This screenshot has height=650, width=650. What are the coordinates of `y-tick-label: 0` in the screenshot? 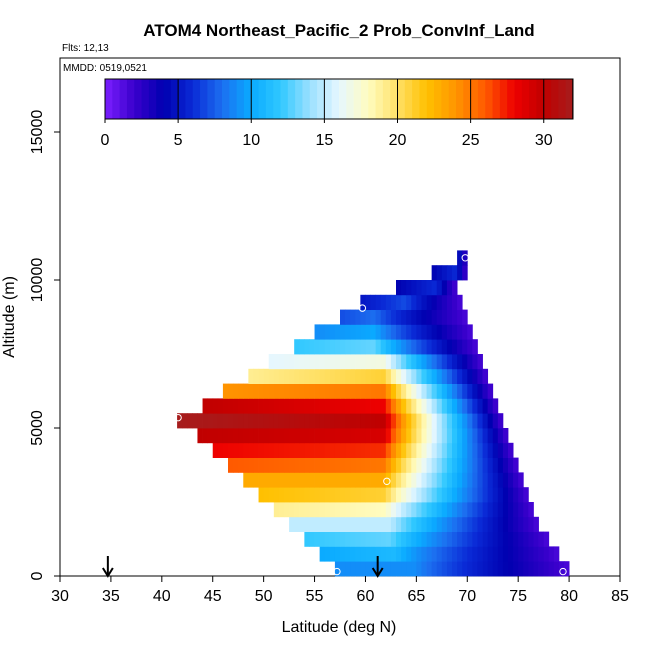 It's located at (37, 575).